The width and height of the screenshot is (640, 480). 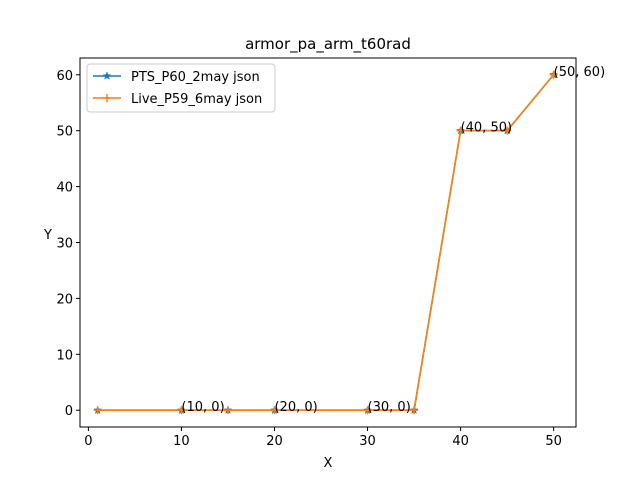 I want to click on legend: PTS_P60_2may json Live_P59_6may json, so click(x=181, y=88).